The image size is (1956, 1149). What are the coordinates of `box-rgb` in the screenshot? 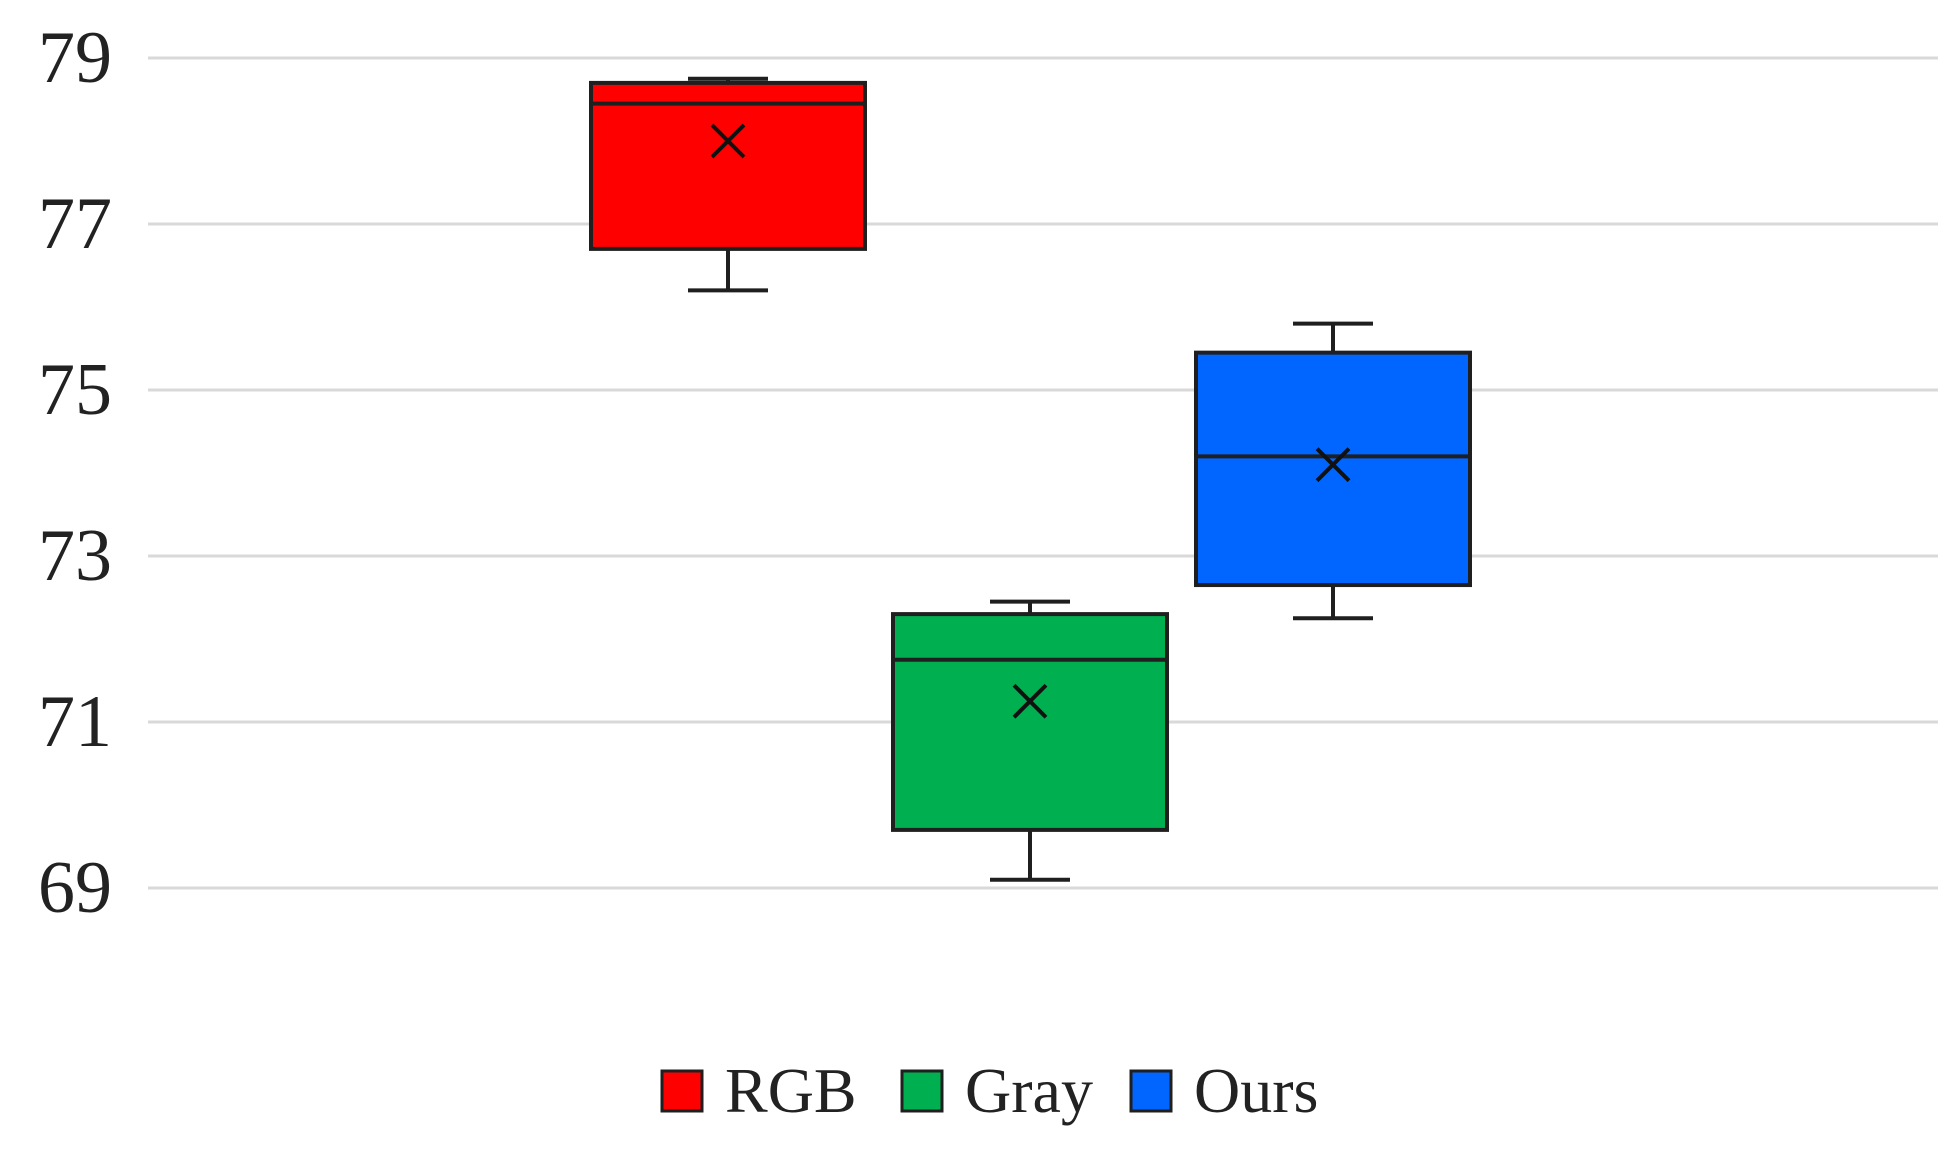 It's located at (728, 184).